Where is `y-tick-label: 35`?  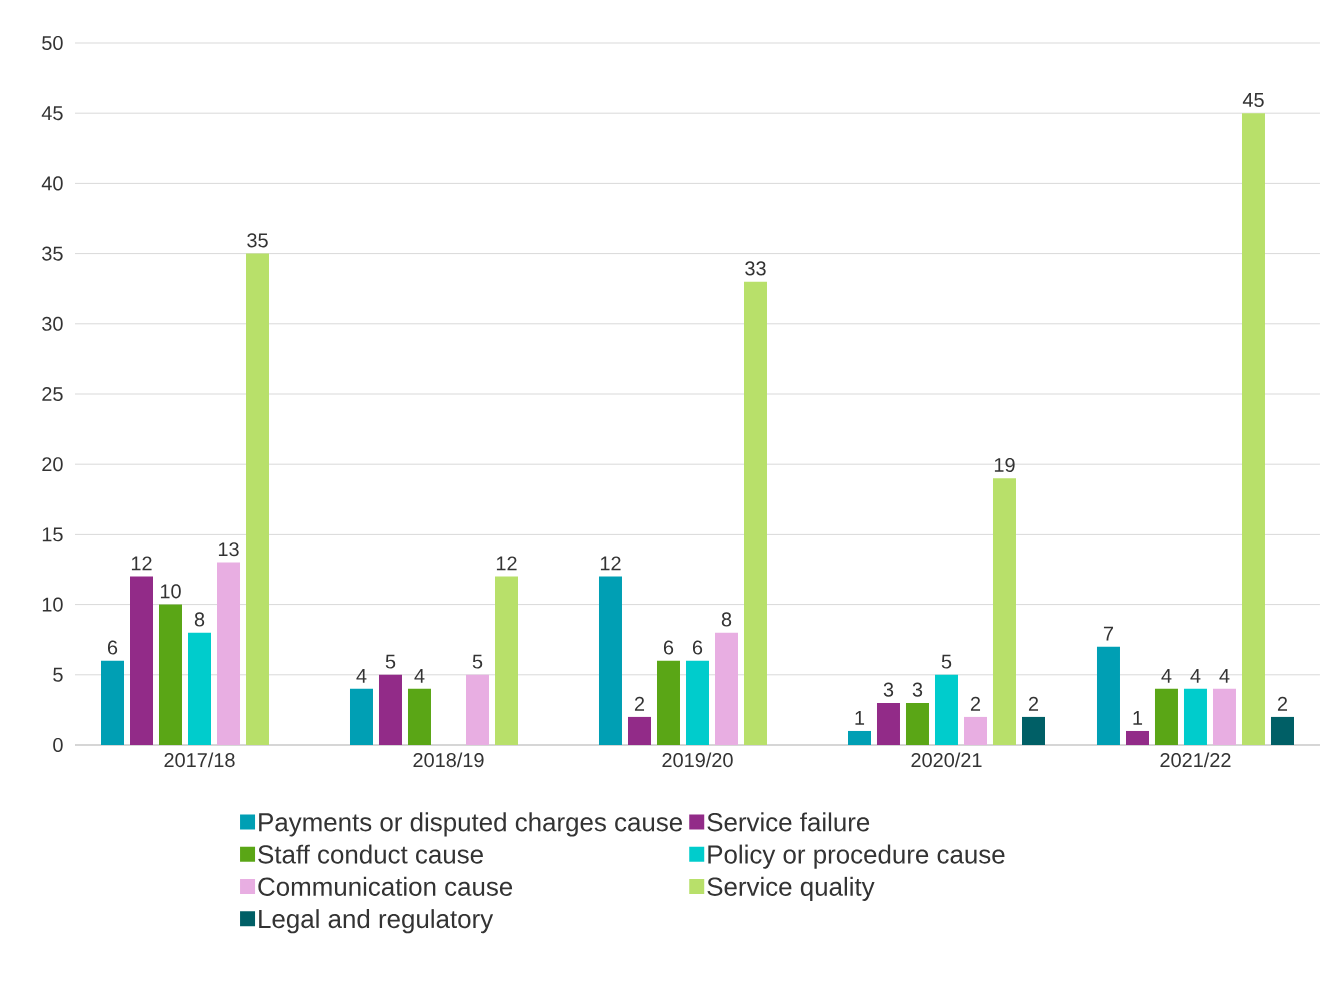 y-tick-label: 35 is located at coordinates (52, 253).